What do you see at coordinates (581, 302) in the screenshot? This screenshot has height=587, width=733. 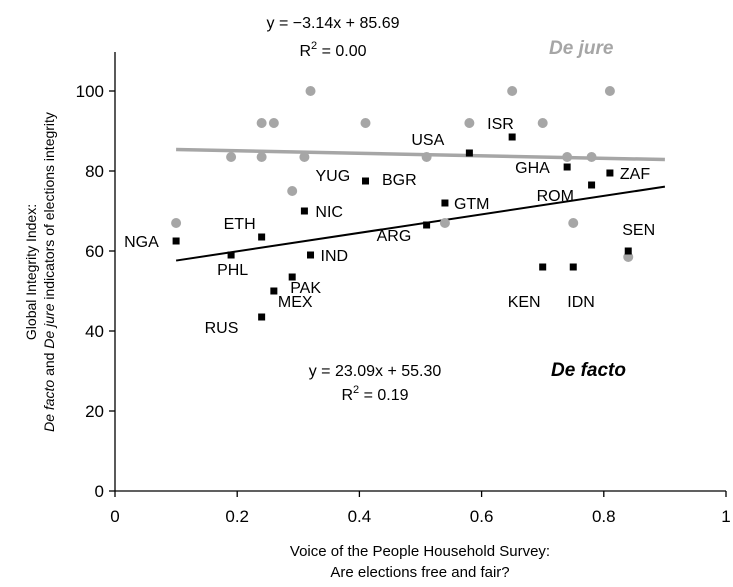 I see `country-label-idn: IDN` at bounding box center [581, 302].